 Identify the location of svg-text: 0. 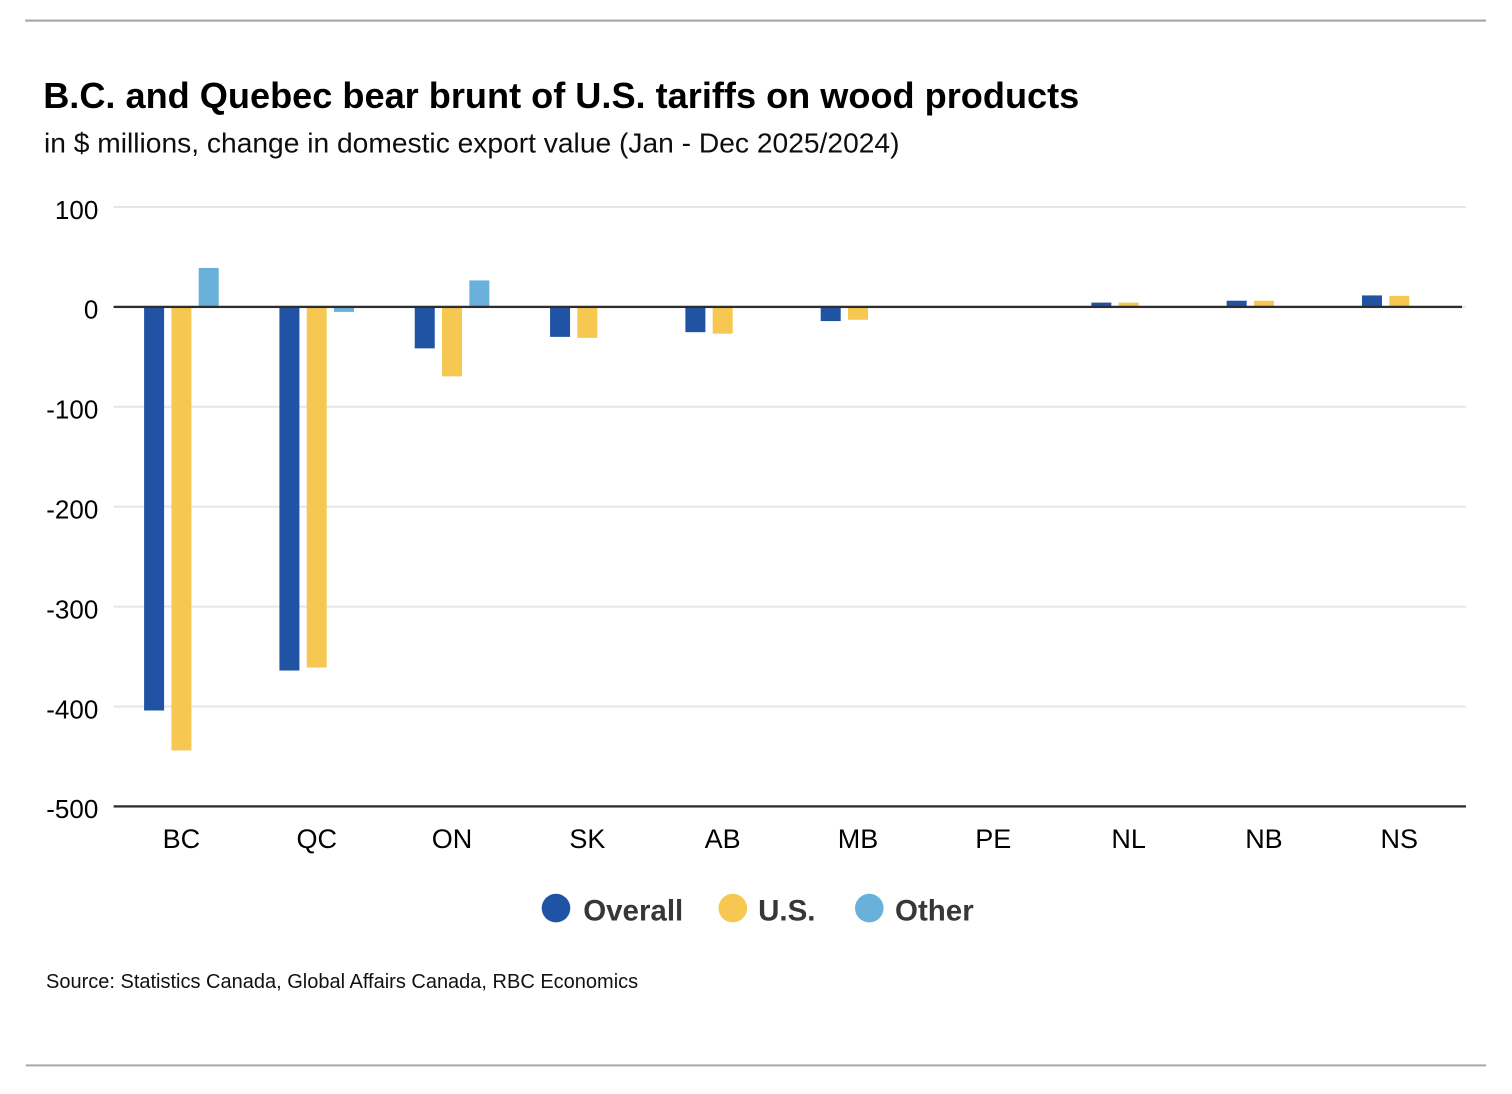
(91, 310).